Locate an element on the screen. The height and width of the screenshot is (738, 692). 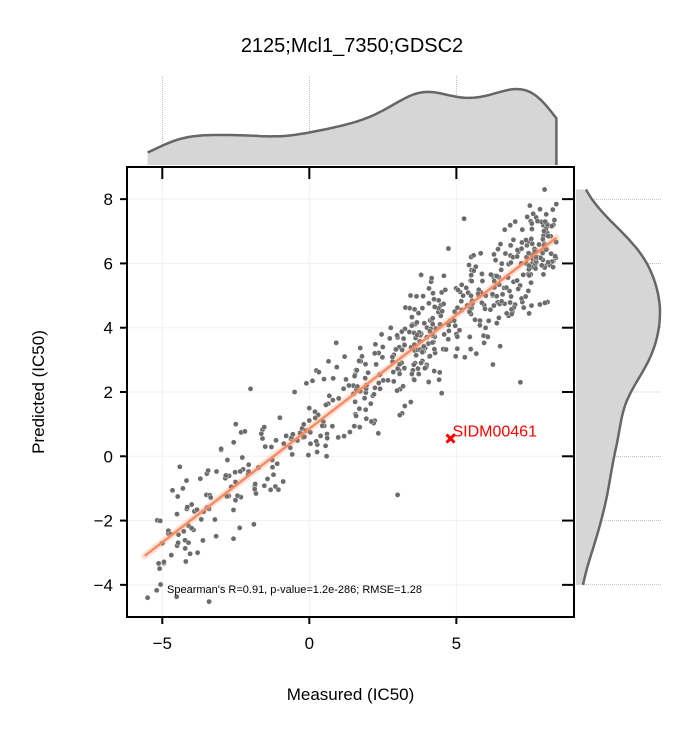
top-density-fill is located at coordinates (352, 127).